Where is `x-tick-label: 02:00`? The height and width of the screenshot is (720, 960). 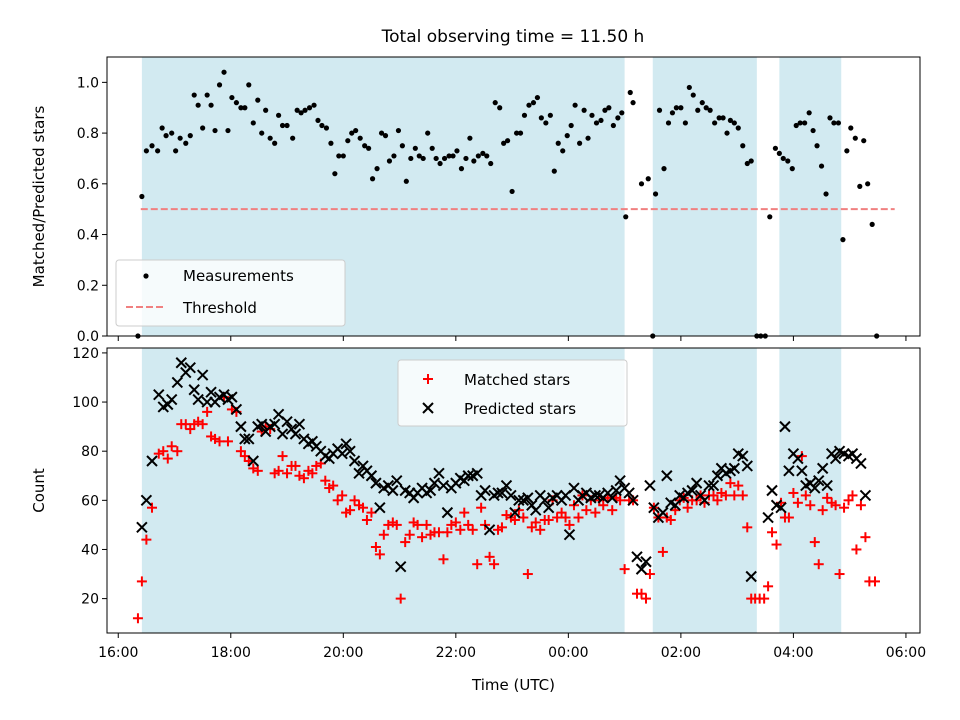
x-tick-label: 02:00 is located at coordinates (681, 653).